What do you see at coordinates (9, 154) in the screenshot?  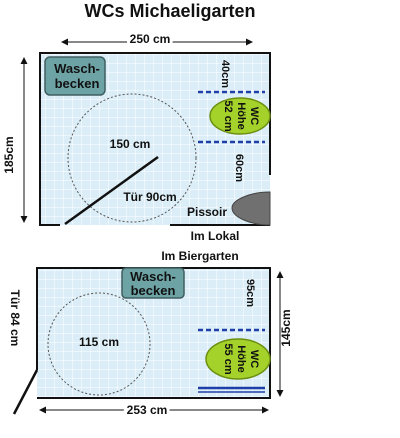 I see `room-lokal-height-label: 185cm` at bounding box center [9, 154].